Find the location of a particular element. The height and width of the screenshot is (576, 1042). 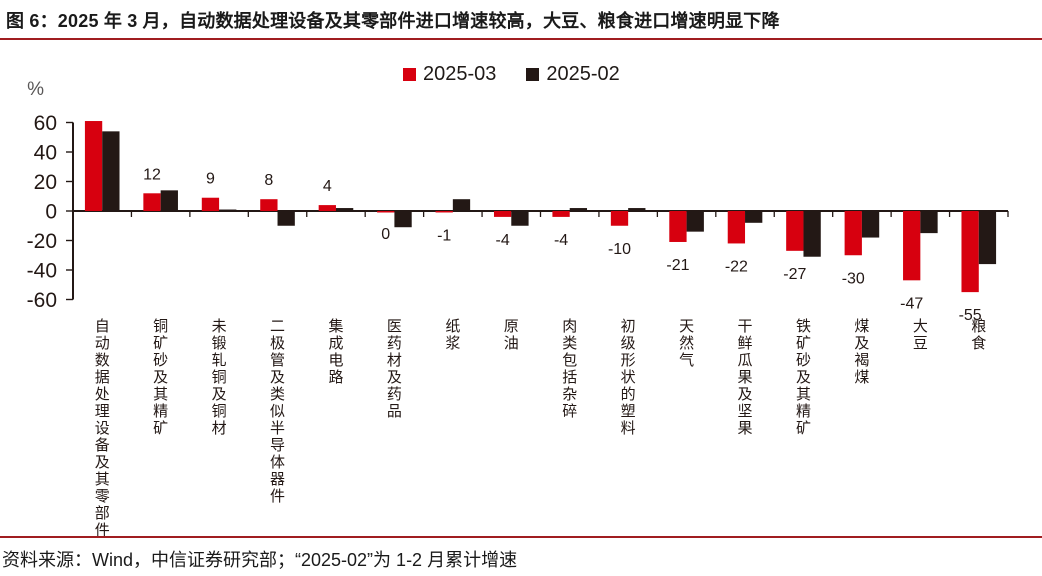

value-label: 8 is located at coordinates (268, 180).